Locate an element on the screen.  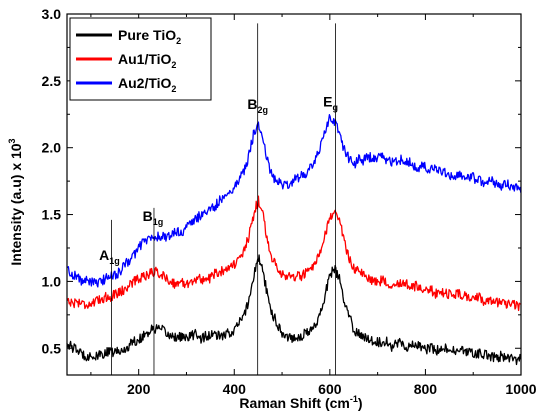
y-tick-label: 2.5 is located at coordinates (52, 81).